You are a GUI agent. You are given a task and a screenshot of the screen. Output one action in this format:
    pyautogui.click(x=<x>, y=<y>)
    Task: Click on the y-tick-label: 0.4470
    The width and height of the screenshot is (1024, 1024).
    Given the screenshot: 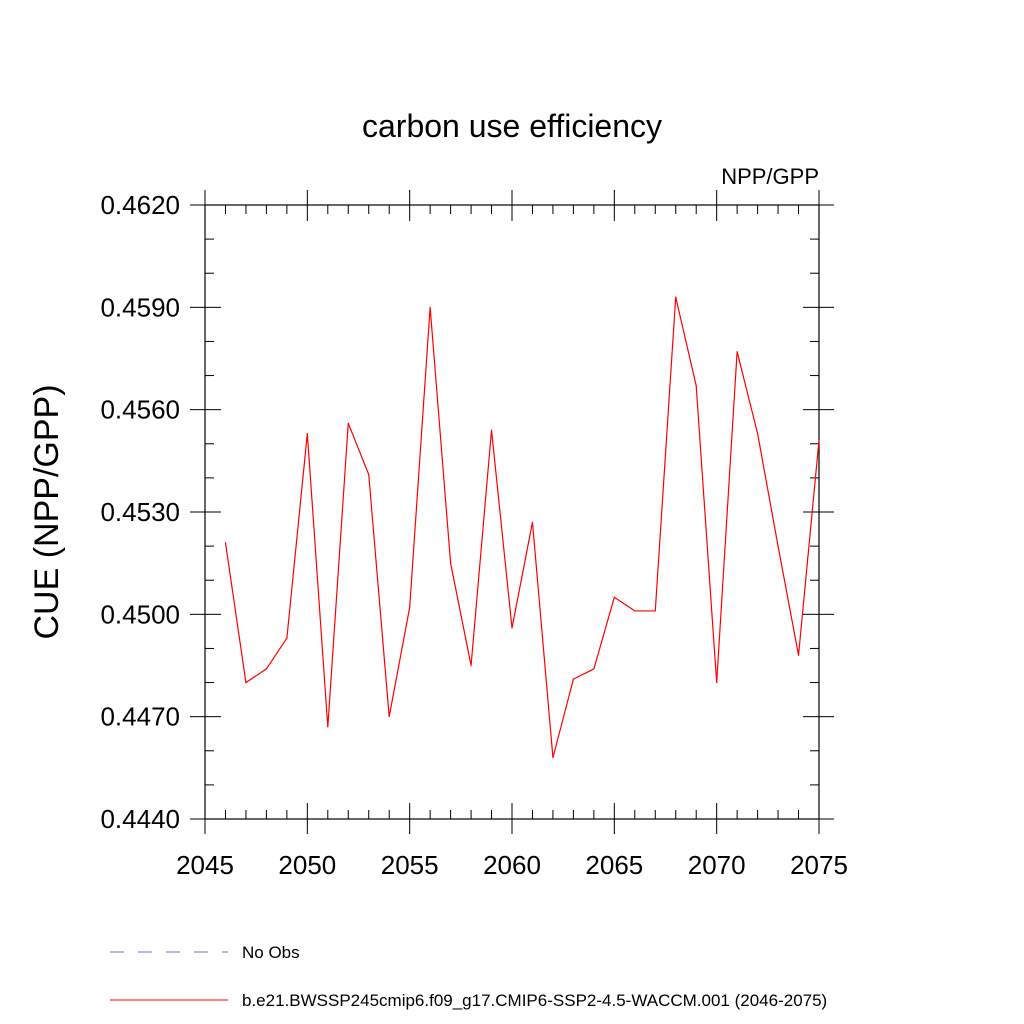 What is the action you would take?
    pyautogui.click(x=140, y=717)
    